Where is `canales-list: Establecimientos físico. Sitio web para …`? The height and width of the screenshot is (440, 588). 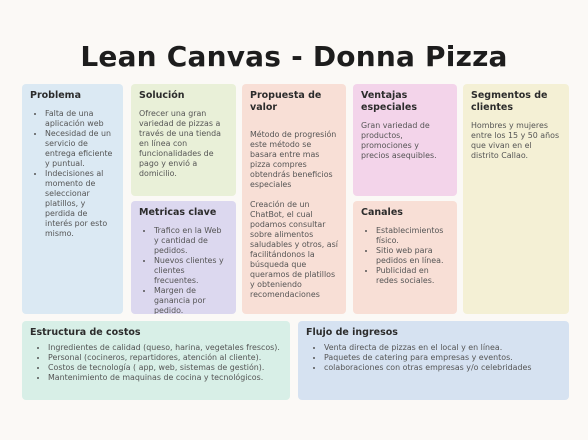 canales-list: Establecimientos físico. Sitio web para … is located at coordinates (405, 256).